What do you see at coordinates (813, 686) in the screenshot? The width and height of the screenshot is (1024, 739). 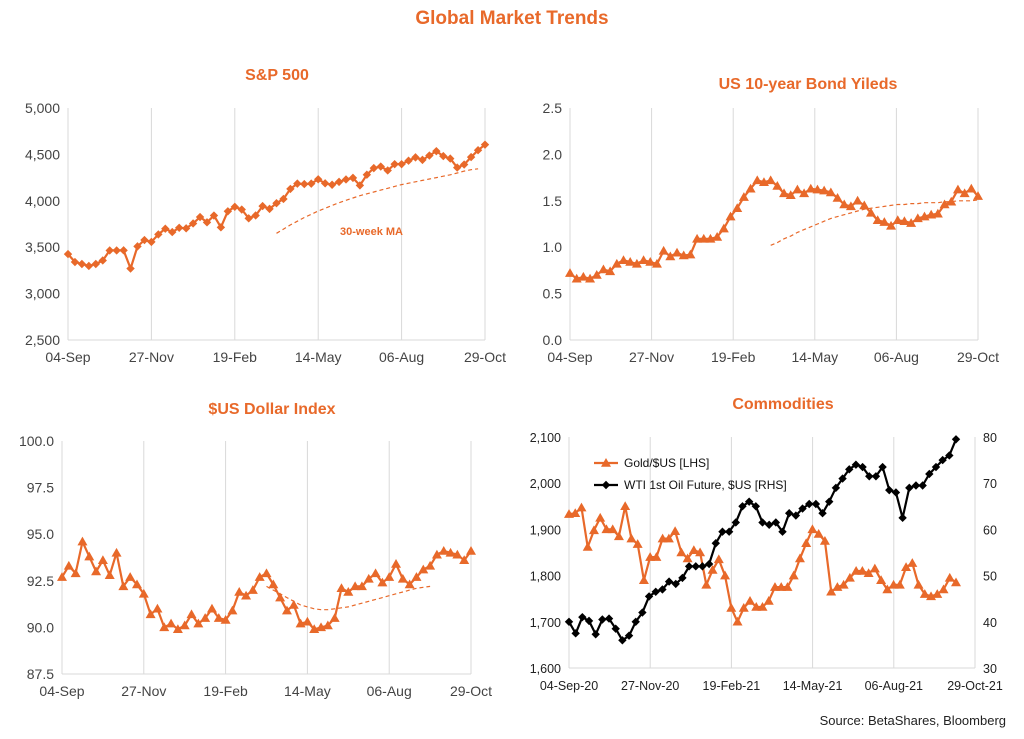 I see `x-tick-label: 14-May-21` at bounding box center [813, 686].